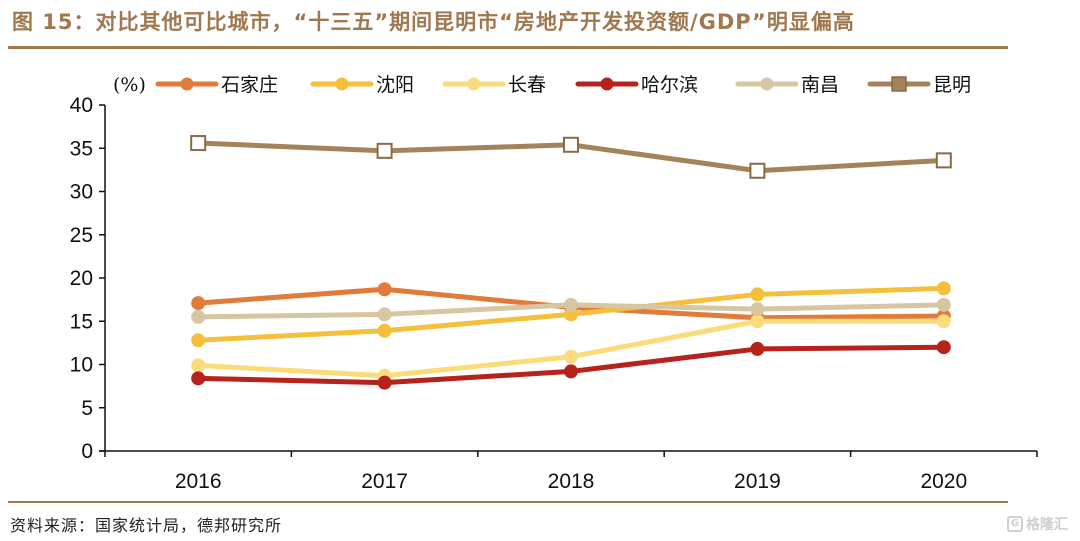 The height and width of the screenshot is (541, 1080). I want to click on legend-label: 昆明, so click(952, 85).